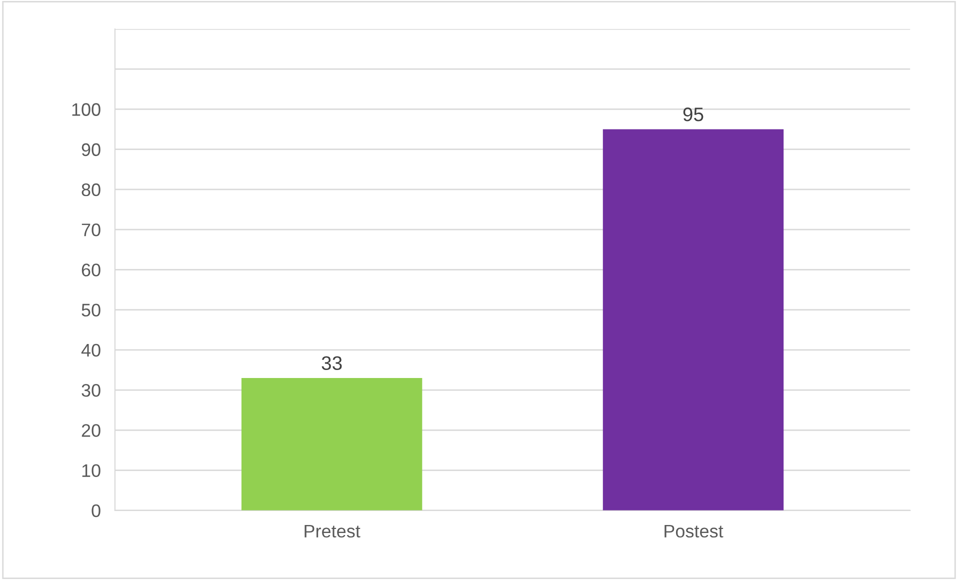  I want to click on y-tick-label: 70, so click(91, 230).